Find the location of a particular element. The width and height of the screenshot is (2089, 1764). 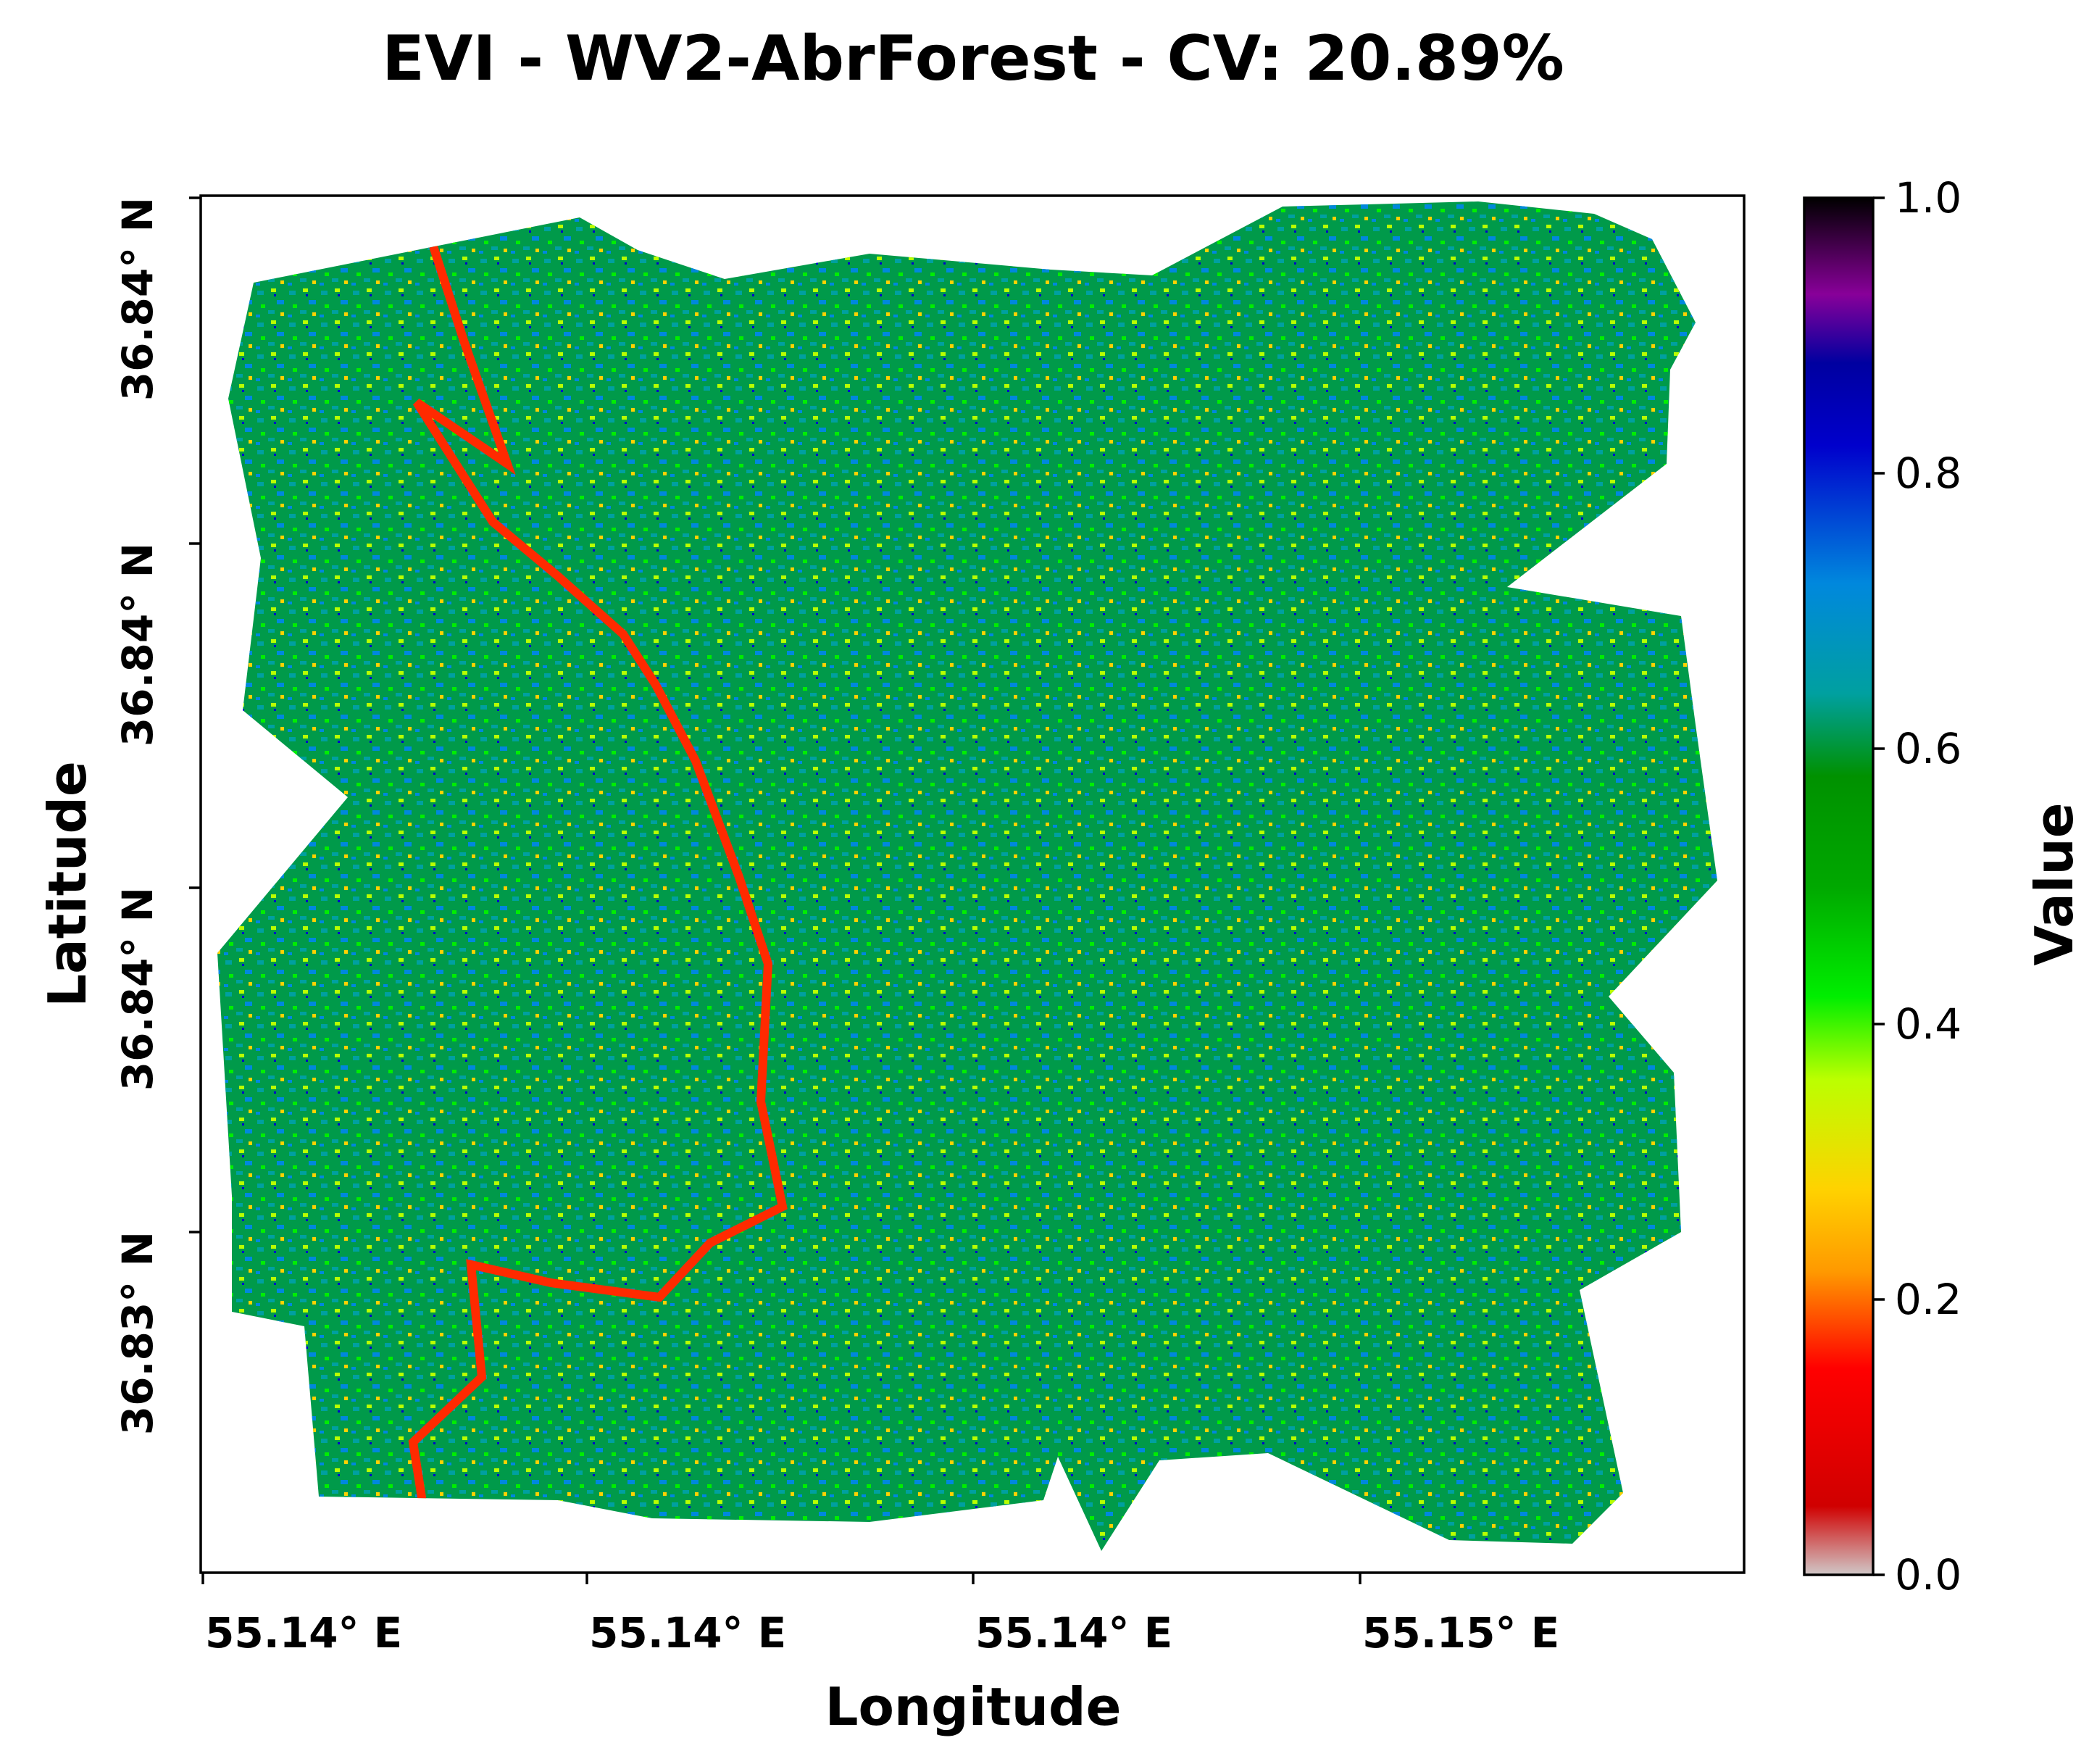

colorbar is located at coordinates (1839, 886).